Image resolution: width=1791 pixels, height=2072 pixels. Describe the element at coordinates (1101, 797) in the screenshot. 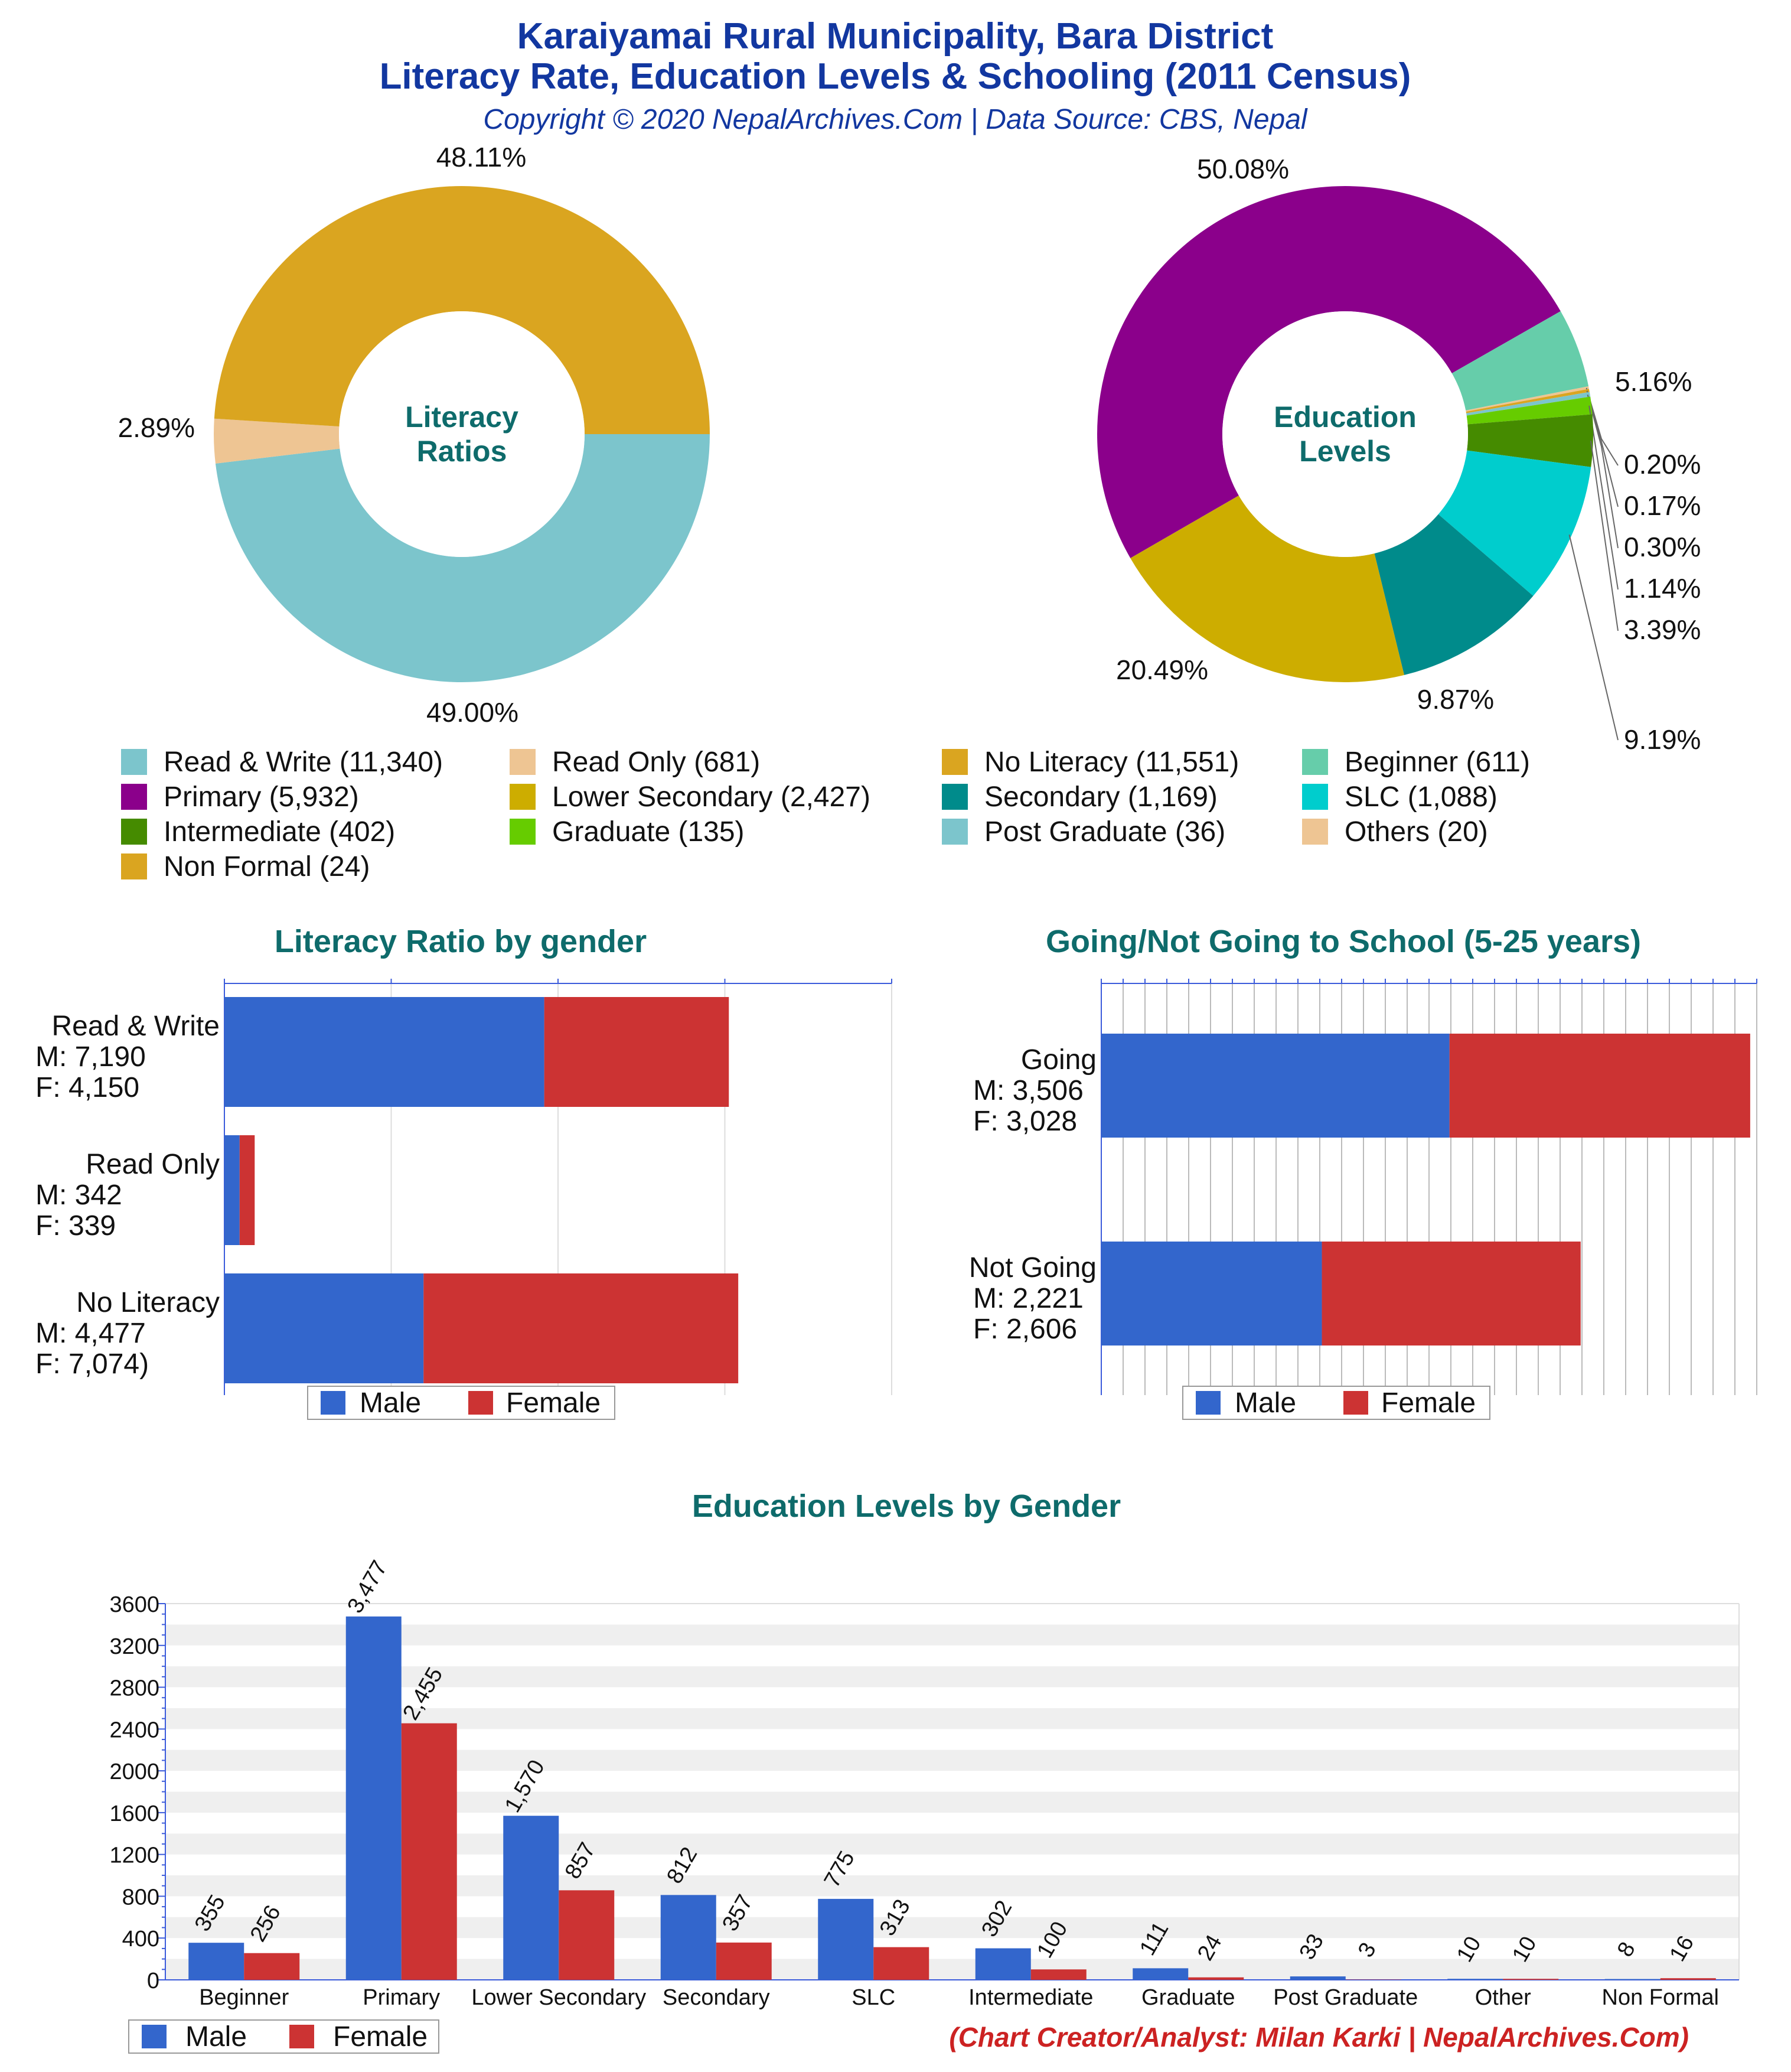

I see `legend-label: Secondary (1,169)` at that location.